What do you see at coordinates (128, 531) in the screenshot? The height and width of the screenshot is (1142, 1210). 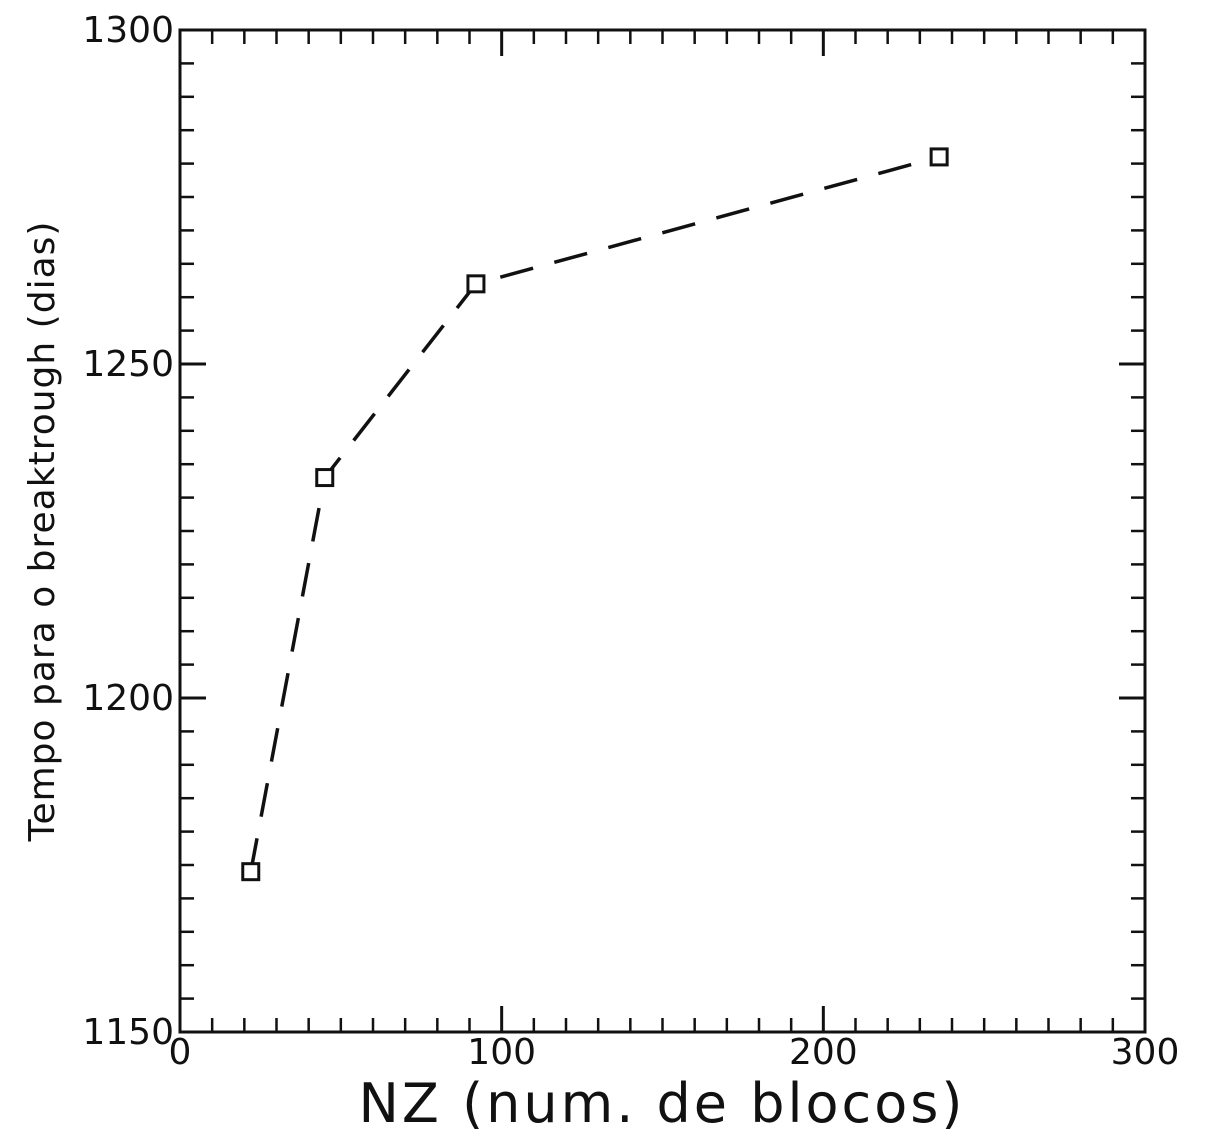 I see `y-tick-labels: 1150 1200 1250 1300` at bounding box center [128, 531].